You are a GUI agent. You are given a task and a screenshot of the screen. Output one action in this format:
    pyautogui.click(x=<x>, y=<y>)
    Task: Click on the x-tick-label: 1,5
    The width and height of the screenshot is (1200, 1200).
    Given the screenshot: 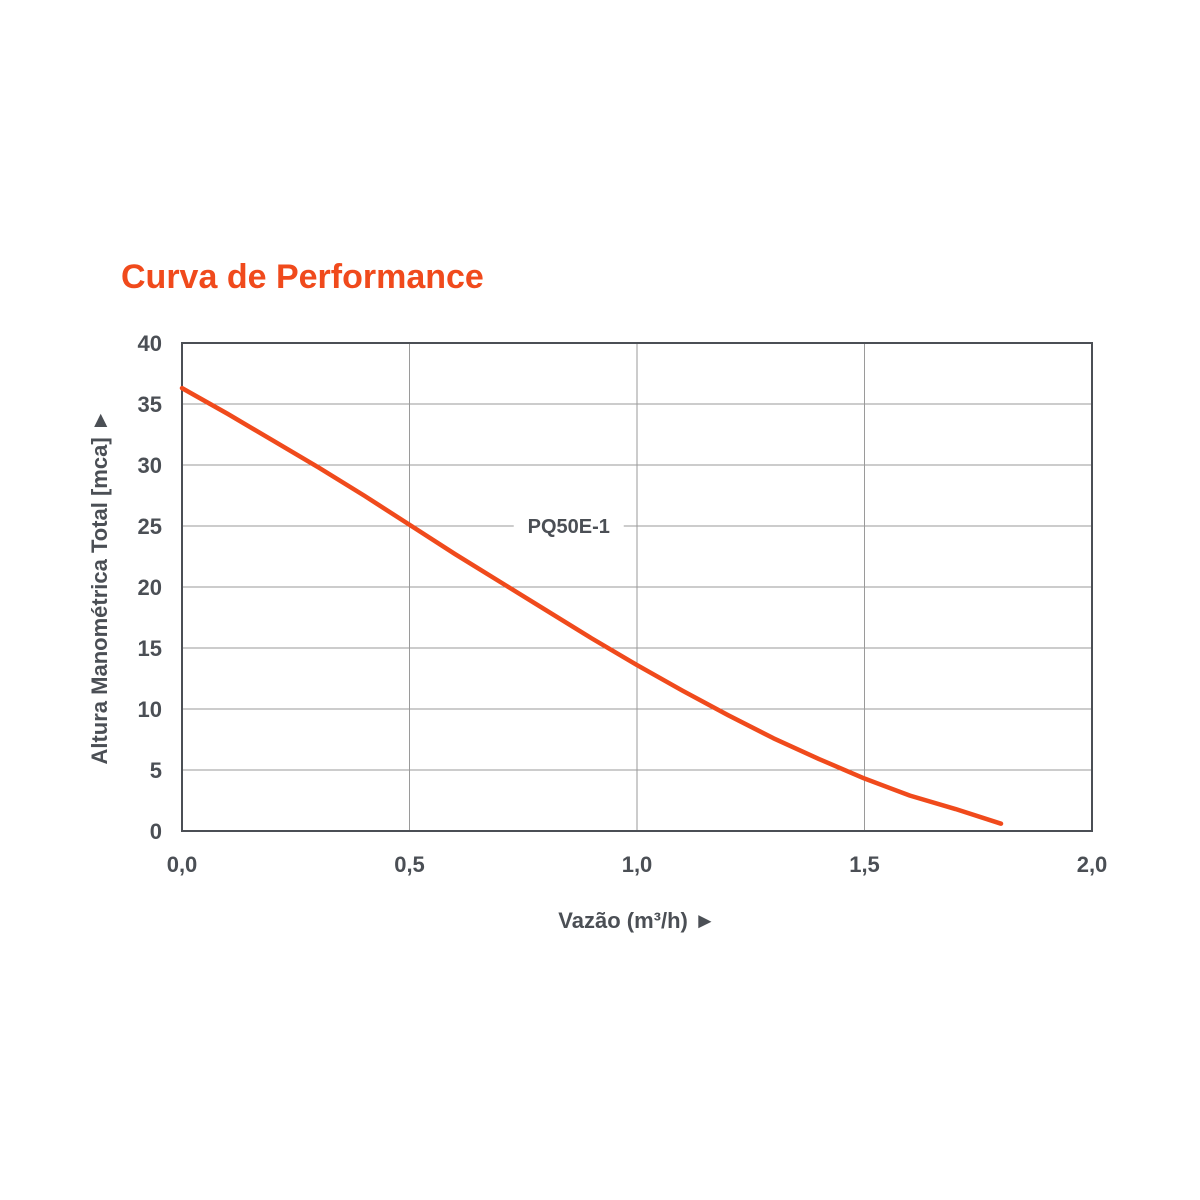 What is the action you would take?
    pyautogui.click(x=864, y=864)
    